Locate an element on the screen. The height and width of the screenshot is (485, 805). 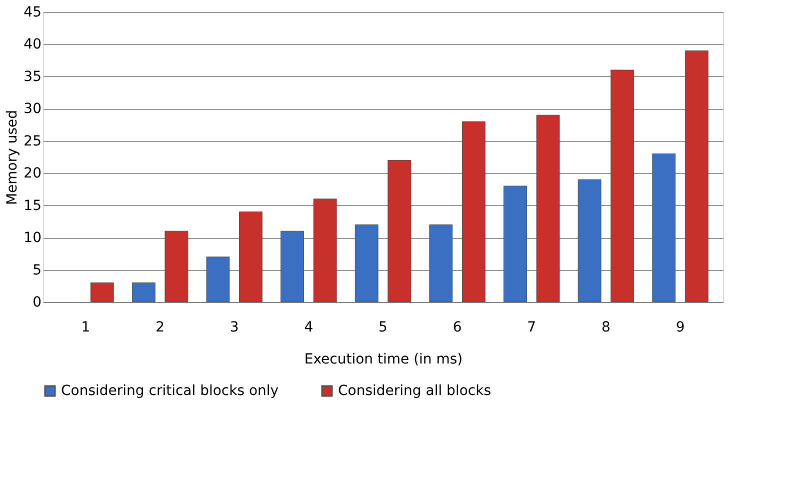
y-tick-label: 35 is located at coordinates (33, 76).